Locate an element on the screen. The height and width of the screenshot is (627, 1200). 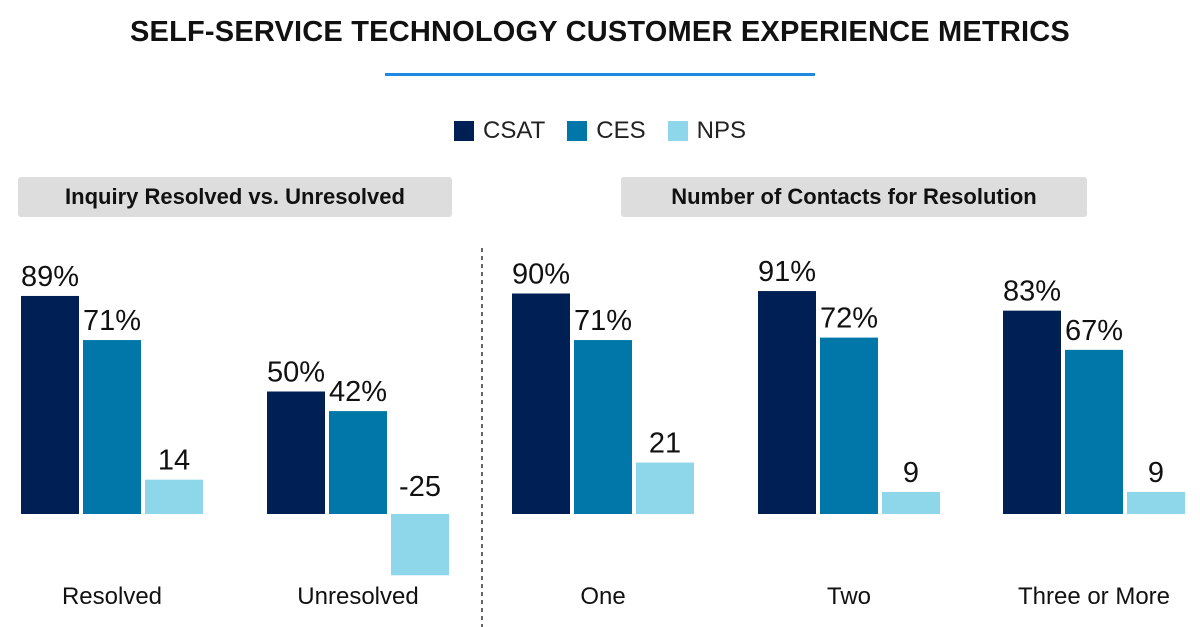
panel-title-contacts: Number of Contacts for Resolution is located at coordinates (854, 197).